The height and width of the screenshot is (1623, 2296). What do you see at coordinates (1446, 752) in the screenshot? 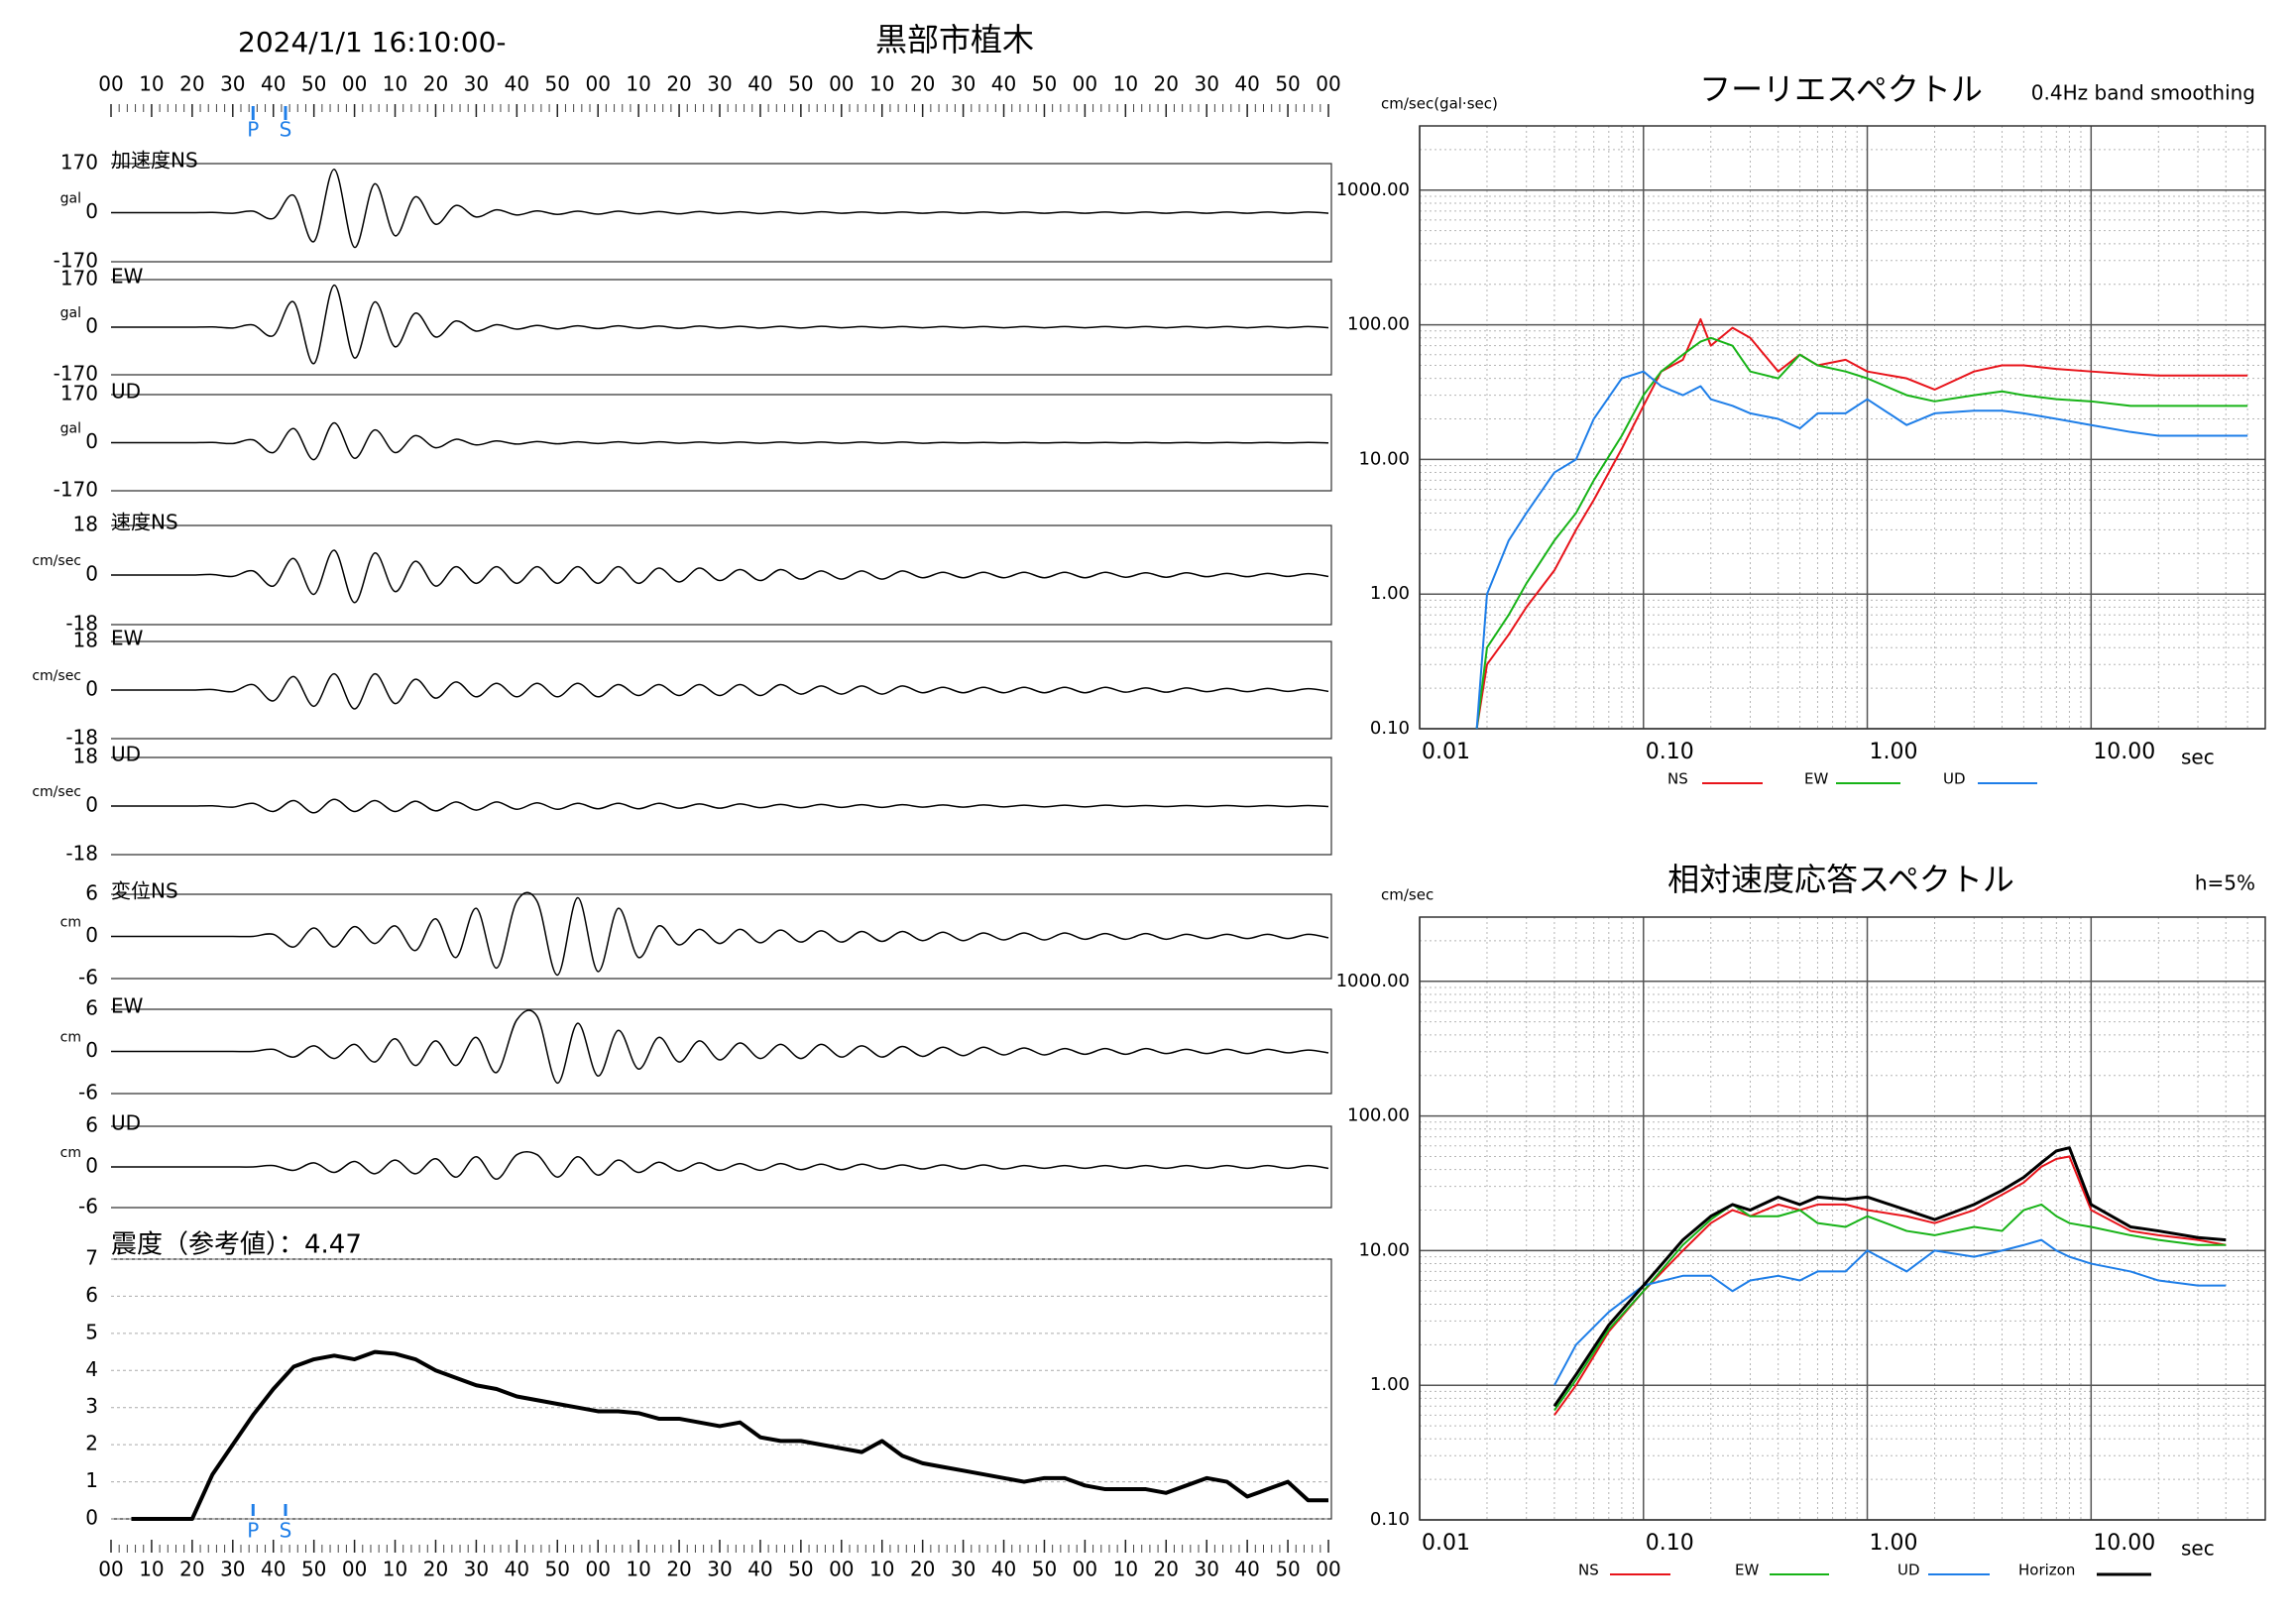
I see `x-tick-label: 0.01` at bounding box center [1446, 752].